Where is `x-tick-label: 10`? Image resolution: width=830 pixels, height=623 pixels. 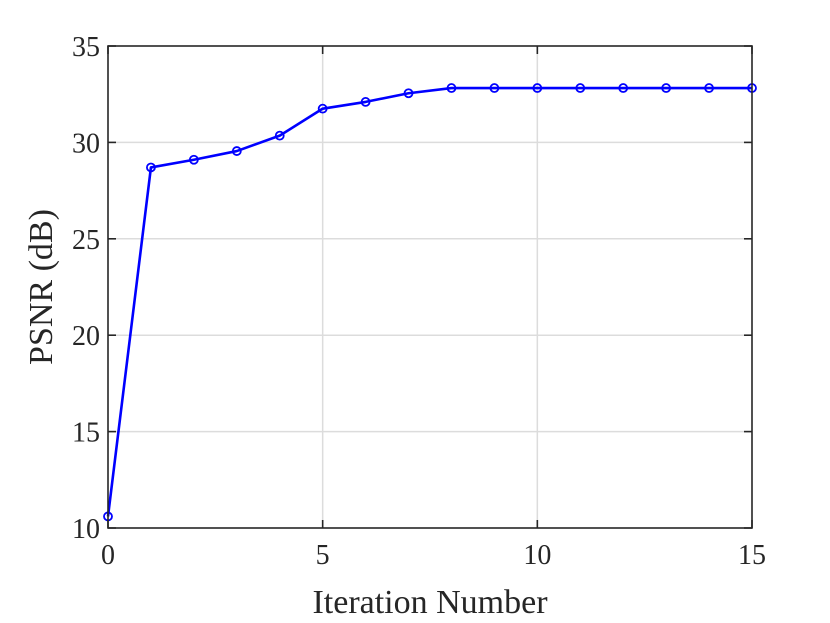
x-tick-label: 10 is located at coordinates (537, 555).